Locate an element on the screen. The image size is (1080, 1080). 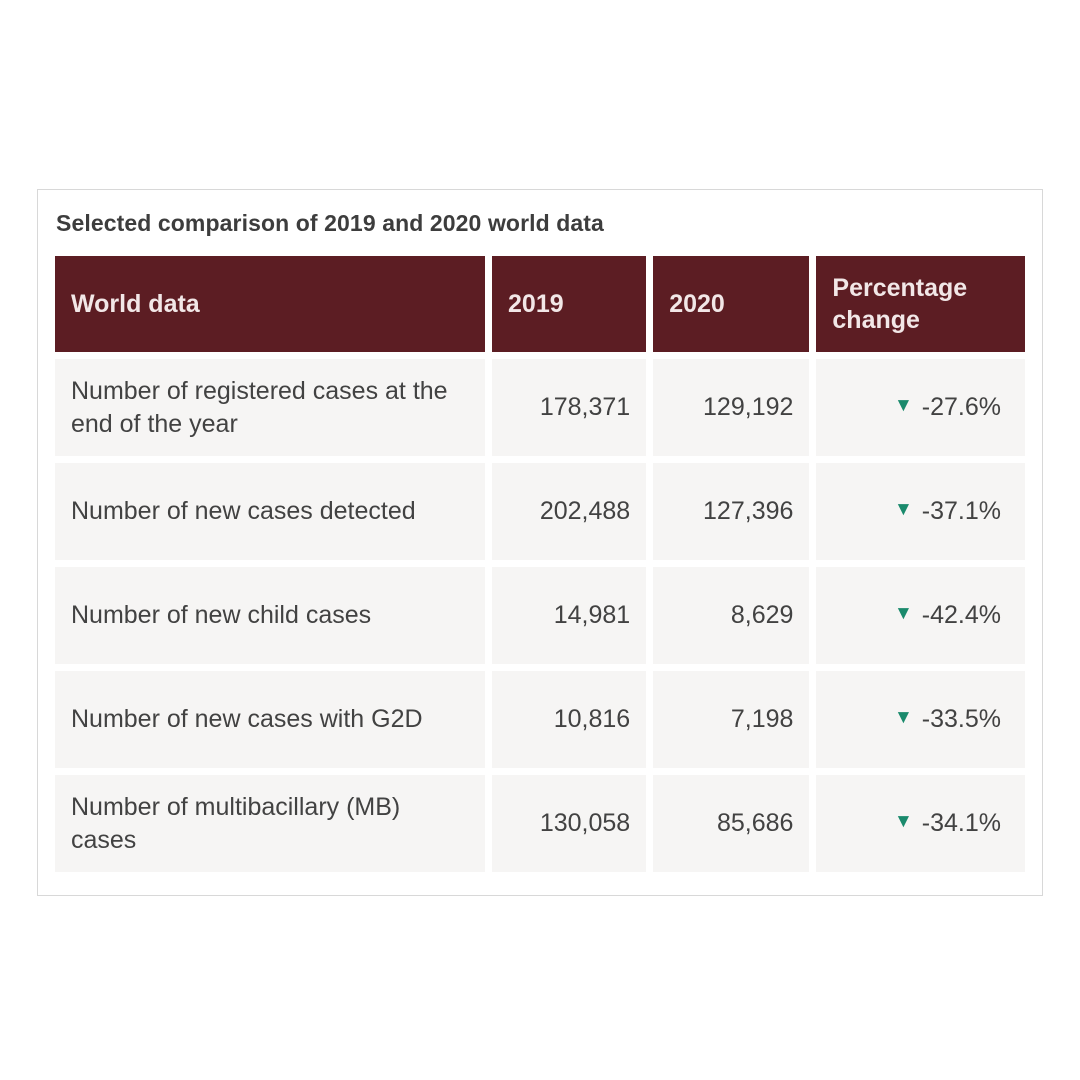
value-2019: 178,371 is located at coordinates (569, 407).